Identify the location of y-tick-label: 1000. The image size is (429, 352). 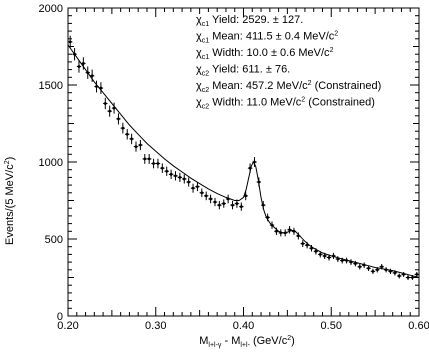
(51, 163).